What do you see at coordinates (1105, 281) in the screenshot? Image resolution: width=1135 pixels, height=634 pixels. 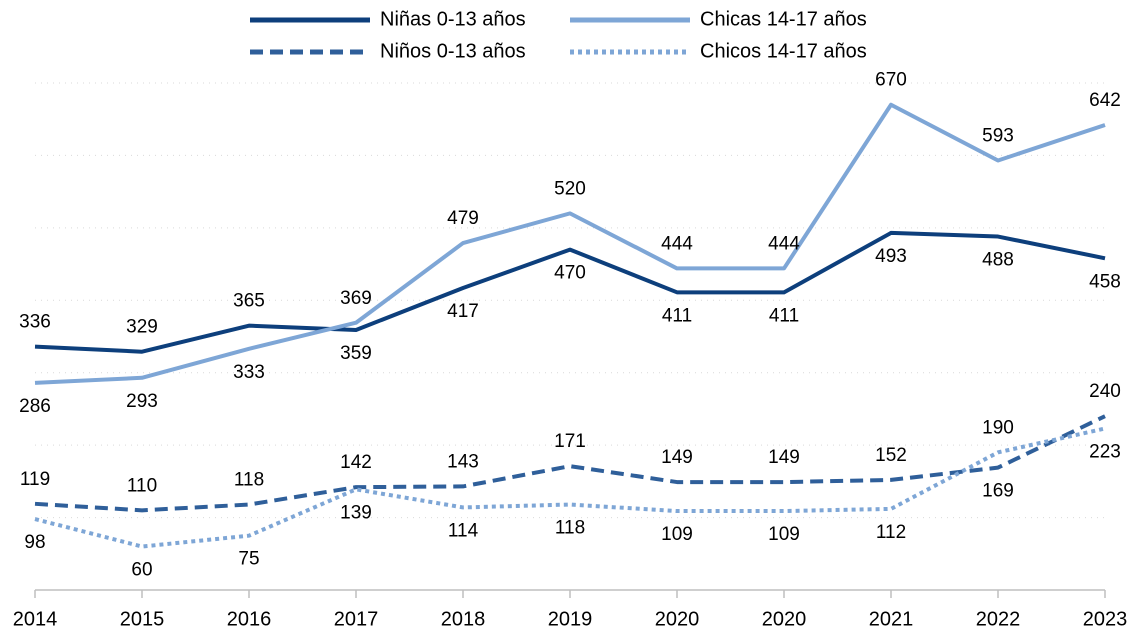 I see `data-label: 458` at bounding box center [1105, 281].